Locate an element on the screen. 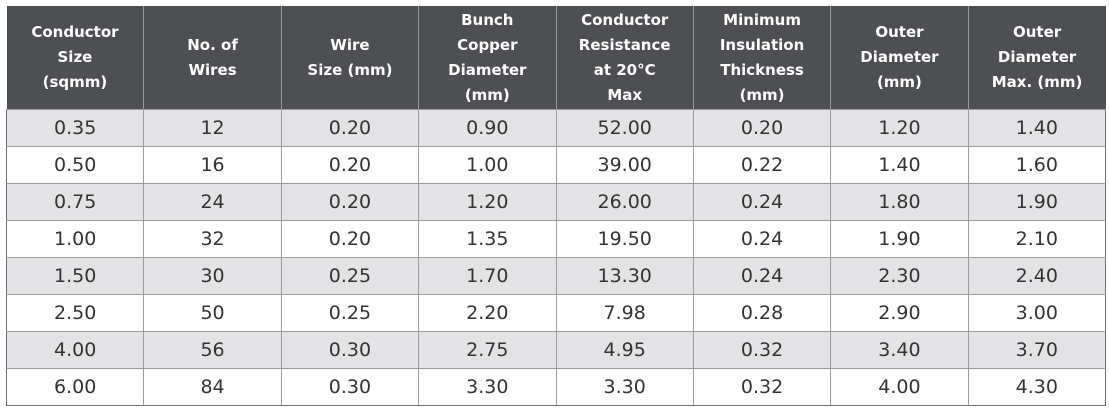 This screenshot has height=418, width=1109. cell-conductor-resistance: 13.30 is located at coordinates (624, 276).